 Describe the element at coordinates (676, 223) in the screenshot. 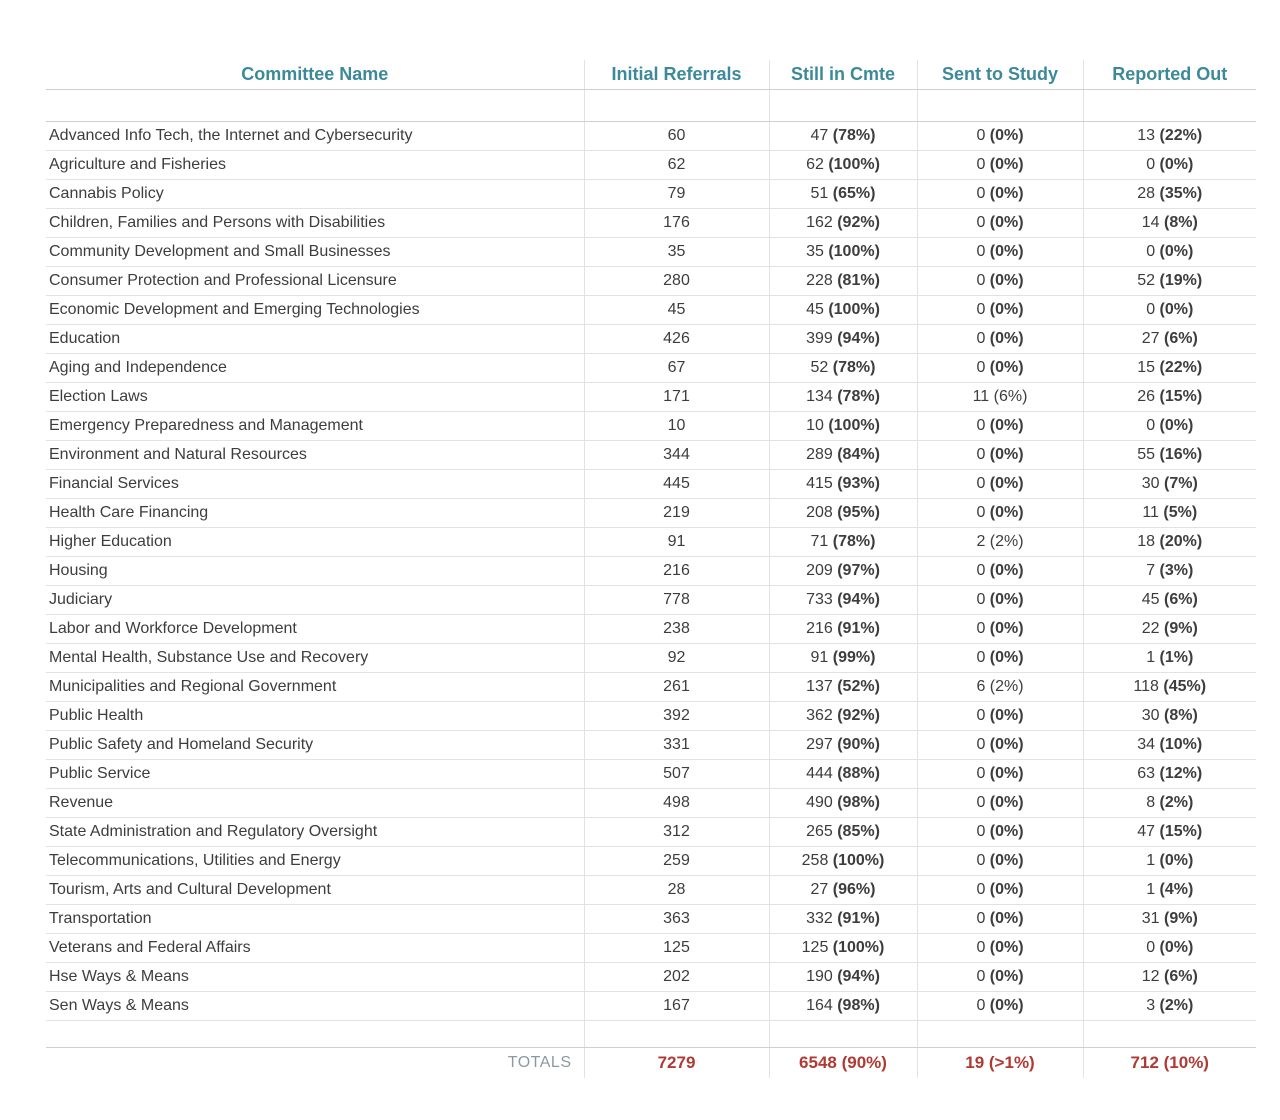

I see `initial-referrals-cell: 176` at that location.